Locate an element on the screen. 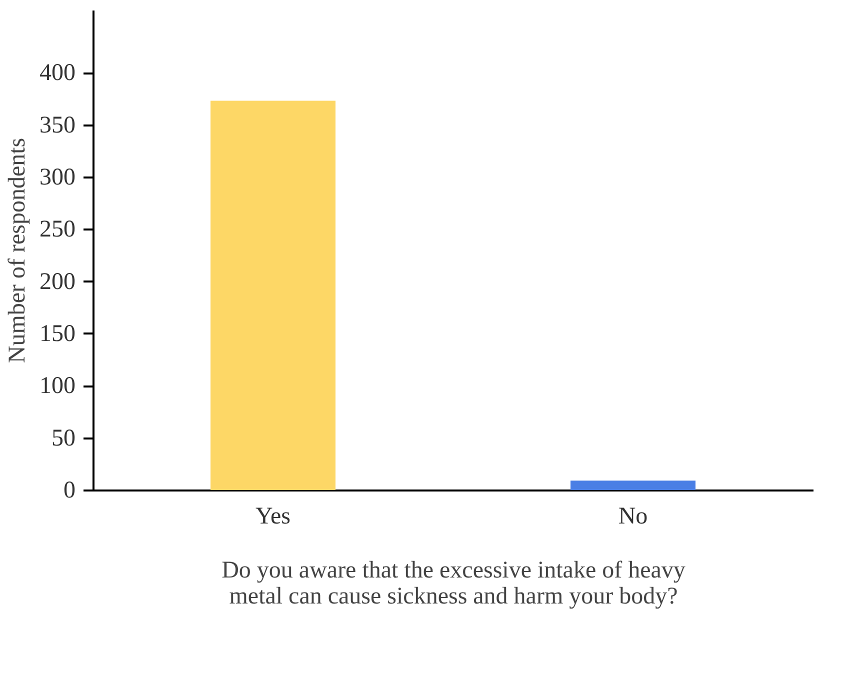 The width and height of the screenshot is (859, 675). y-tick-label: 350 is located at coordinates (58, 125).